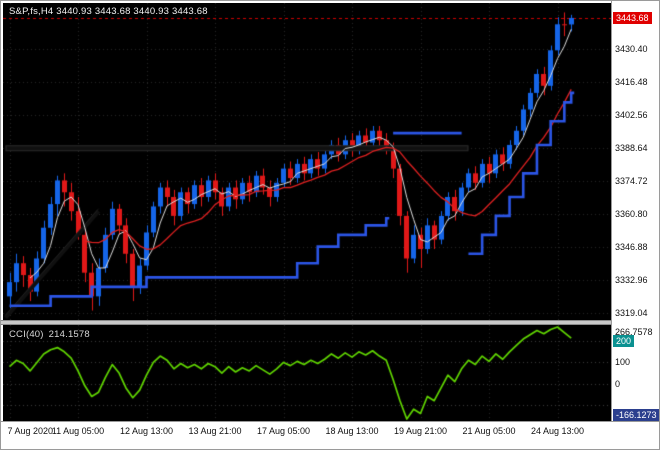  I want to click on time-axis-label: 12 Aug 13:00, so click(146, 431).